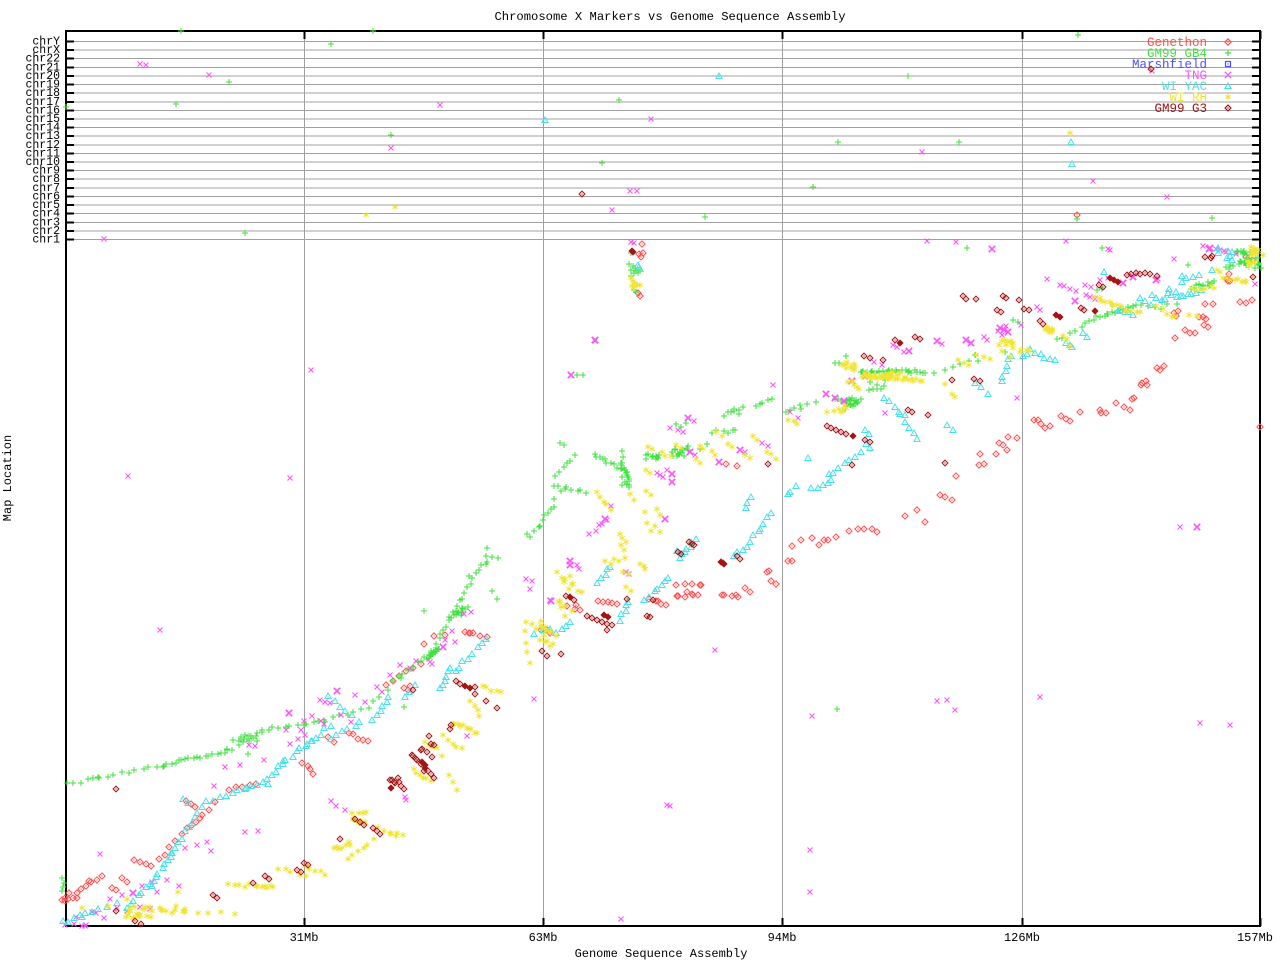 This screenshot has width=1280, height=965. Describe the element at coordinates (1188, 98) in the screenshot. I see `svg-text: WI RH` at that location.